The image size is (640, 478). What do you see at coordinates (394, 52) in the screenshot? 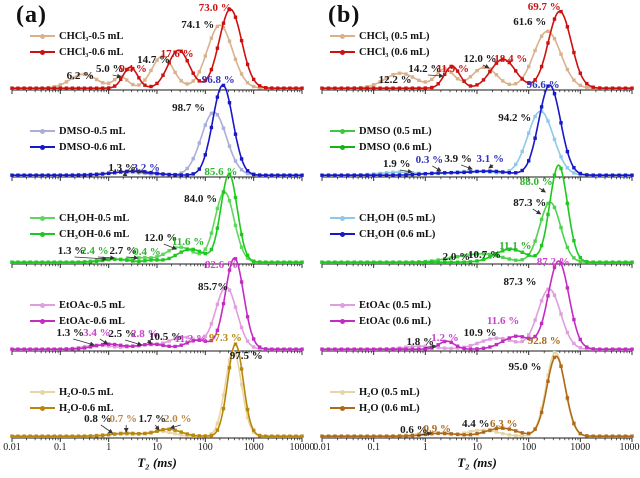
I see `legend-label: CHCl₃ (0.6 mL)` at bounding box center [394, 52].